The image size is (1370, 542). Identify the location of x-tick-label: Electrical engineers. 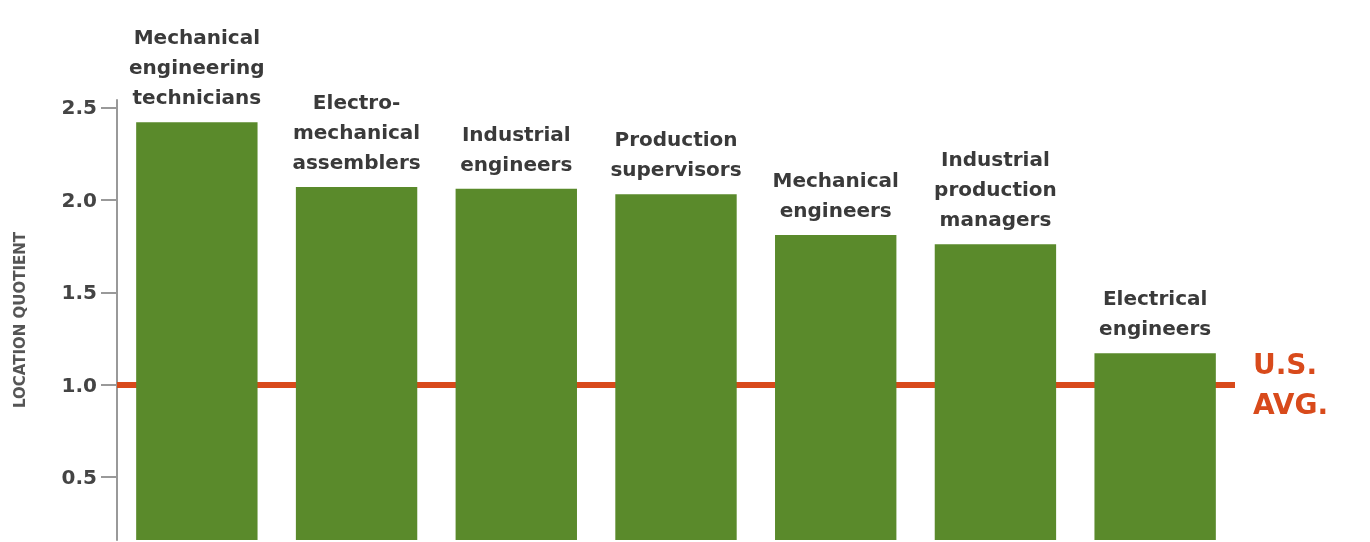
(1155, 313).